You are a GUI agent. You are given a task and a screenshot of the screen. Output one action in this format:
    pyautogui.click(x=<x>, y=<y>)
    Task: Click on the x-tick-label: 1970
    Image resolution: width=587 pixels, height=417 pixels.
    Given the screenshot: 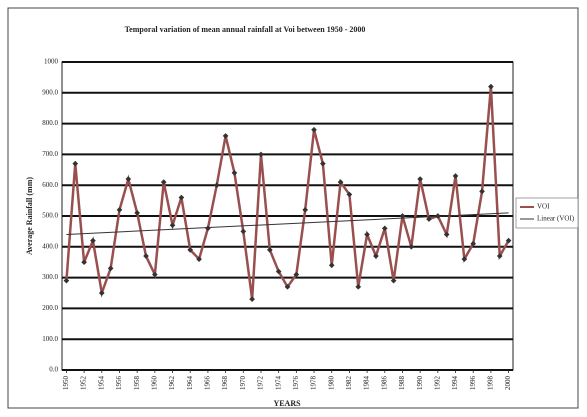 What is the action you would take?
    pyautogui.click(x=243, y=383)
    